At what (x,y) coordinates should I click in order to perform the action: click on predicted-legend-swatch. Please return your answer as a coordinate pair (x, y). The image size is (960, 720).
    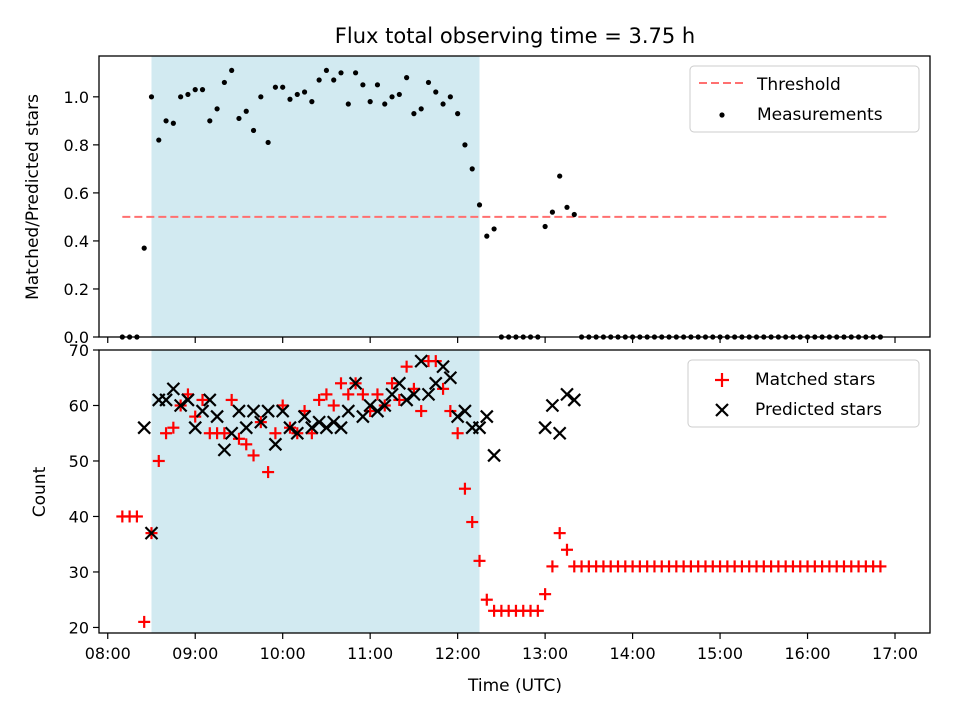
    Looking at the image, I should click on (722, 410).